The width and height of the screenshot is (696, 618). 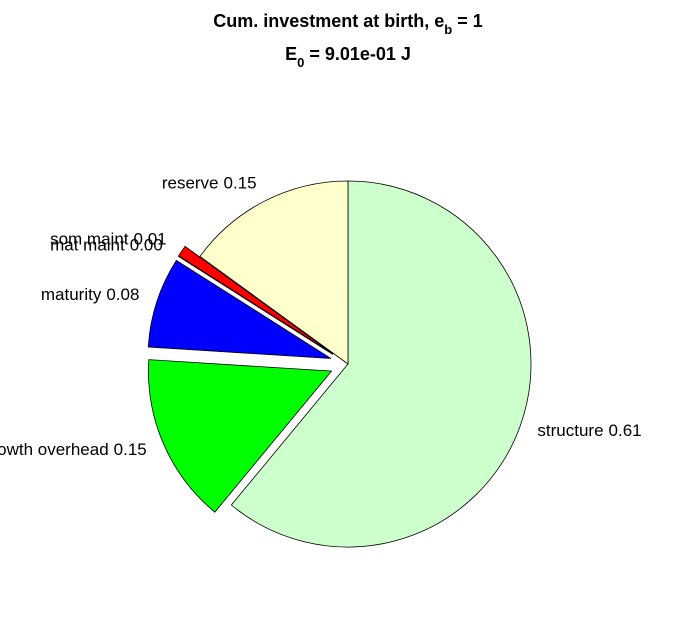 I want to click on title-part: = 9.01e-01 J, so click(x=357, y=54).